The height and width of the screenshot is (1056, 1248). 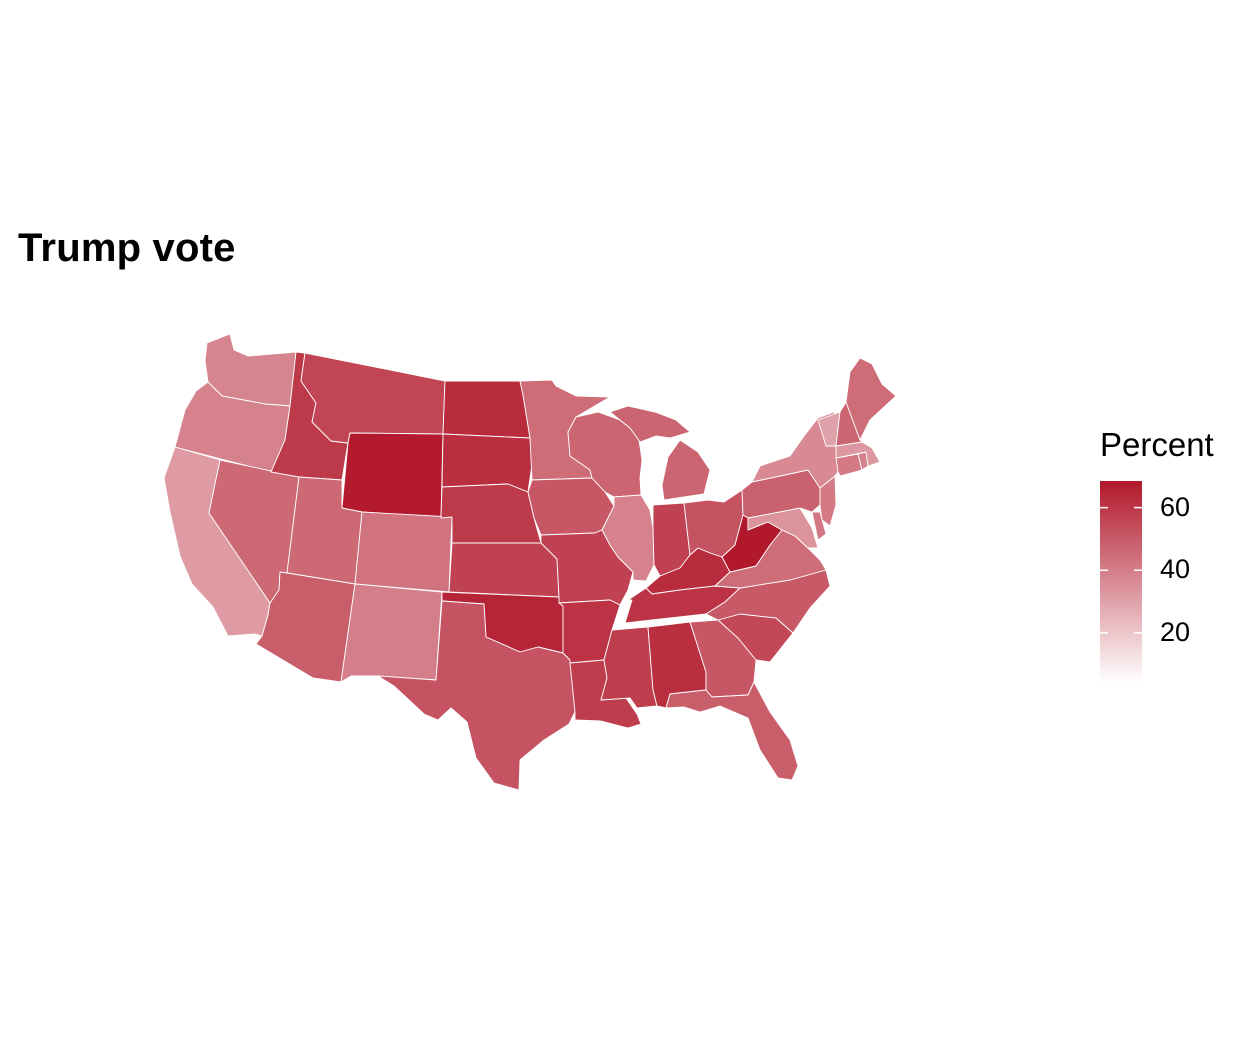 What do you see at coordinates (391, 633) in the screenshot?
I see `state-NM` at bounding box center [391, 633].